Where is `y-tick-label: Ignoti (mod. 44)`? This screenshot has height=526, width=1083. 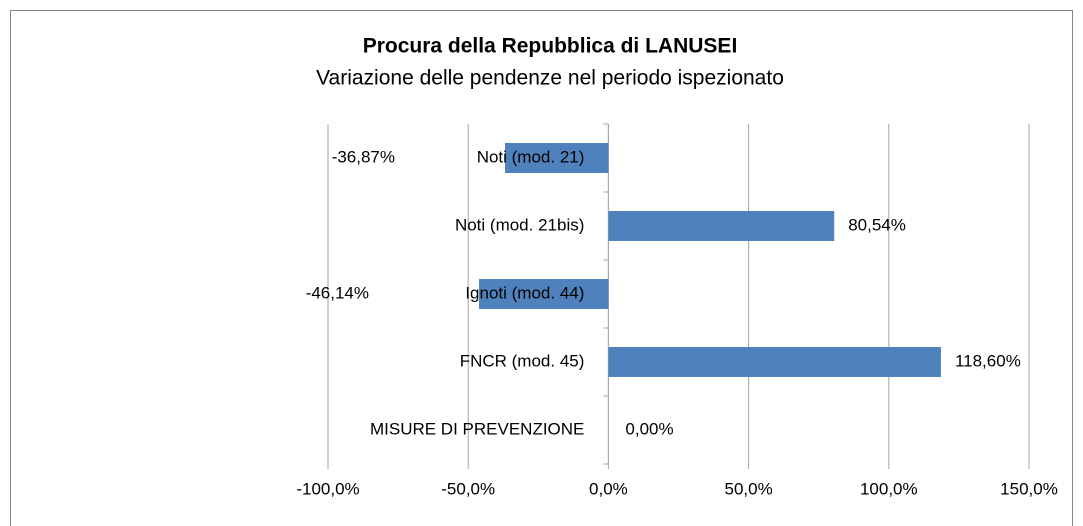 y-tick-label: Ignoti (mod. 44) is located at coordinates (524, 292).